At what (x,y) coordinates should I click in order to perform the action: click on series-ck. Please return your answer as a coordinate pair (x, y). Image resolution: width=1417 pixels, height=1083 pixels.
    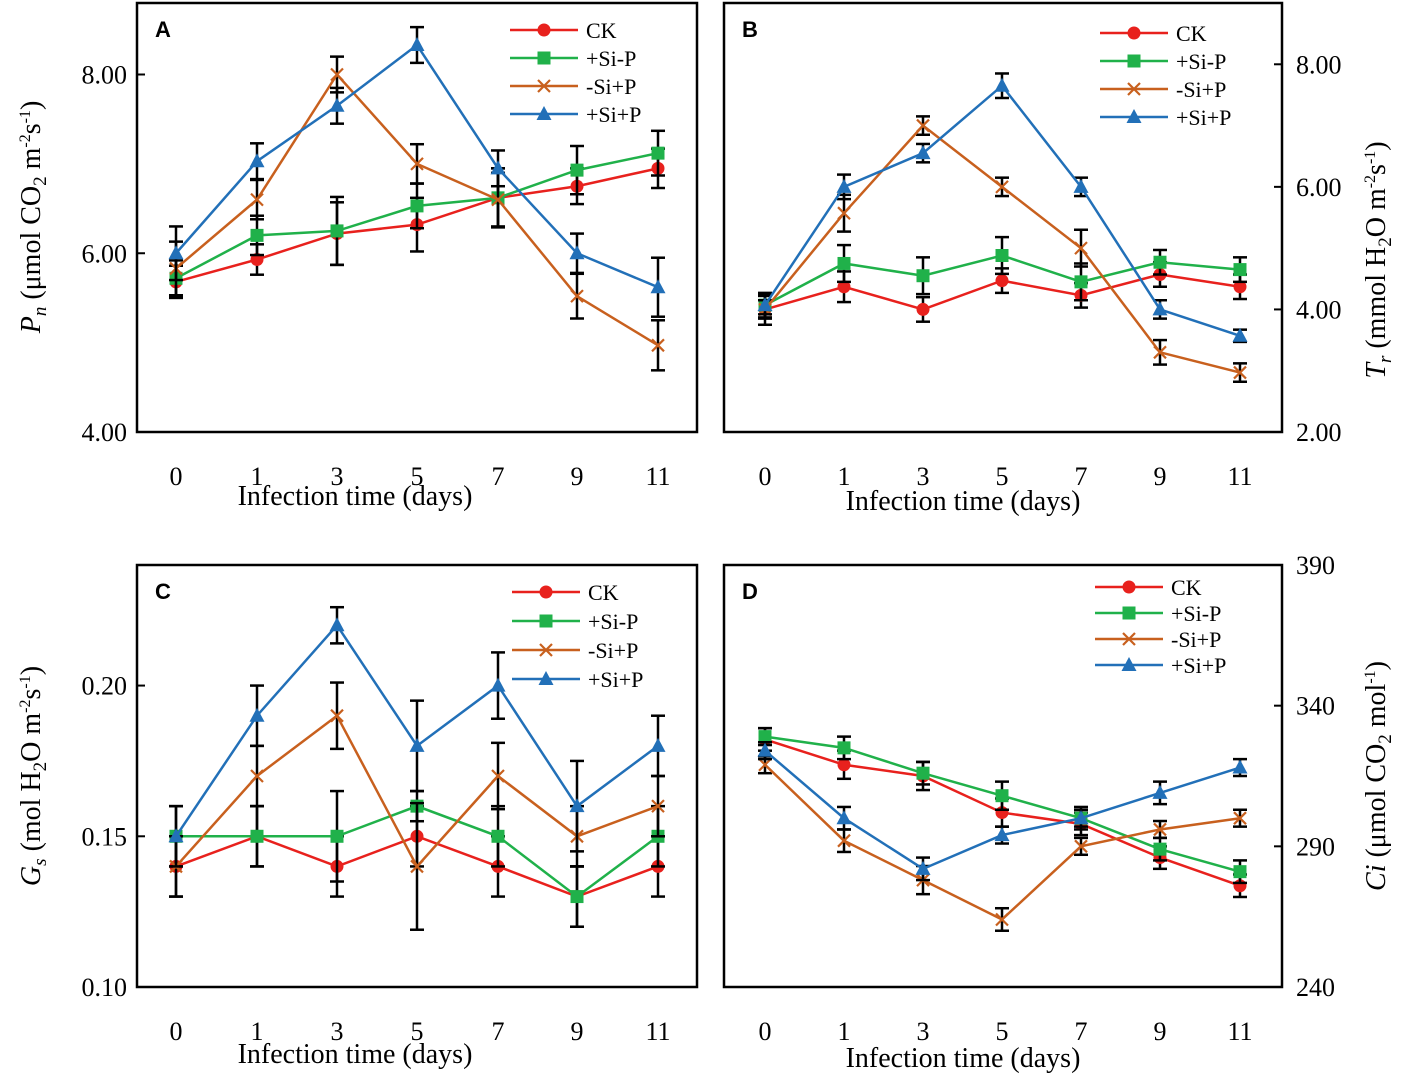
    Looking at the image, I should click on (1002, 812).